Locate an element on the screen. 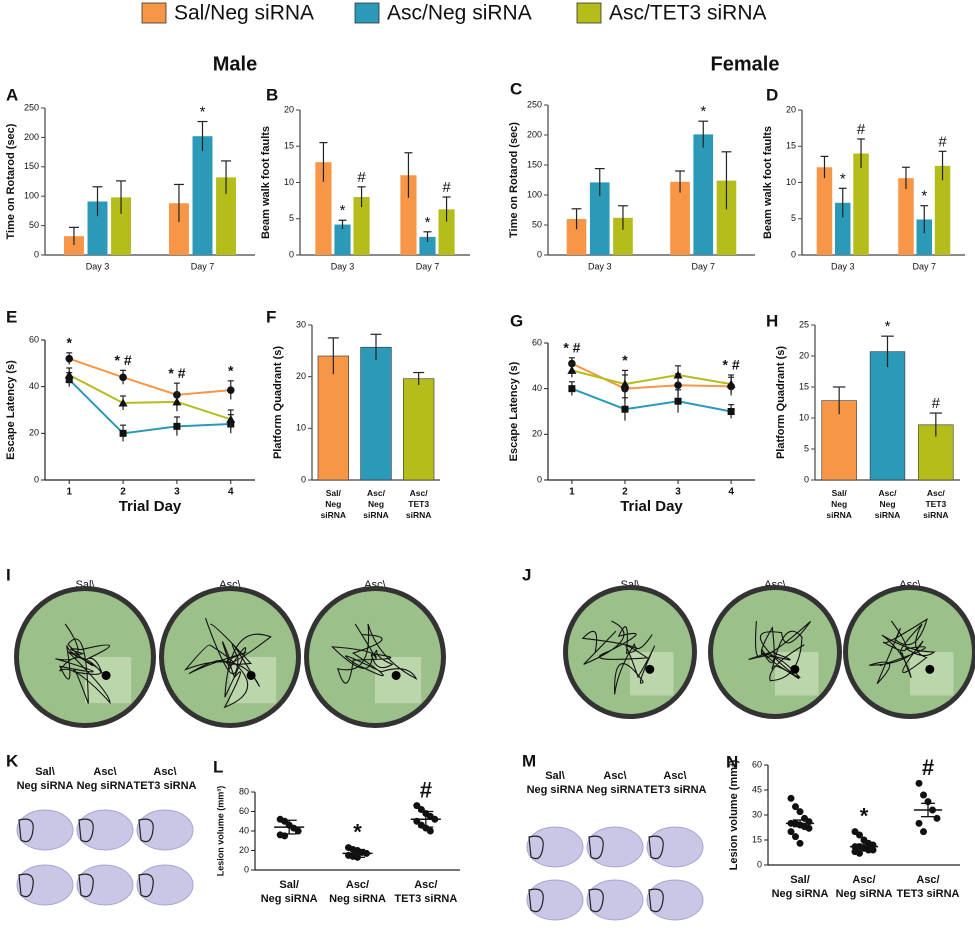 This screenshot has width=975, height=933. y-axis-label: Beam walk foot faults is located at coordinates (768, 182).